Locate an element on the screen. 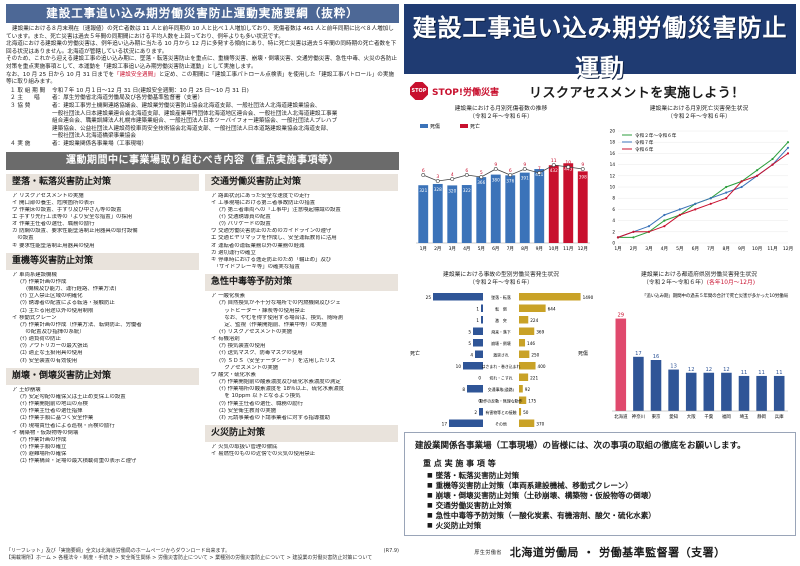 This screenshot has height=566, width=800. measure-item: を 10ppm 以下となるよう換気 is located at coordinates (260, 396).